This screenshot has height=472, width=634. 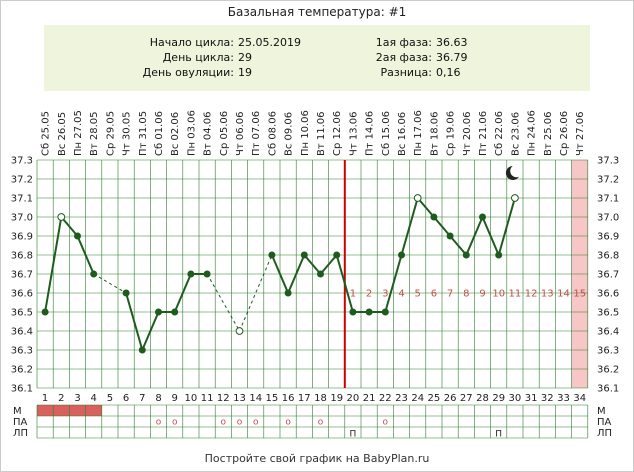 I want to click on date-label: Пт 07.06, so click(x=256, y=133).